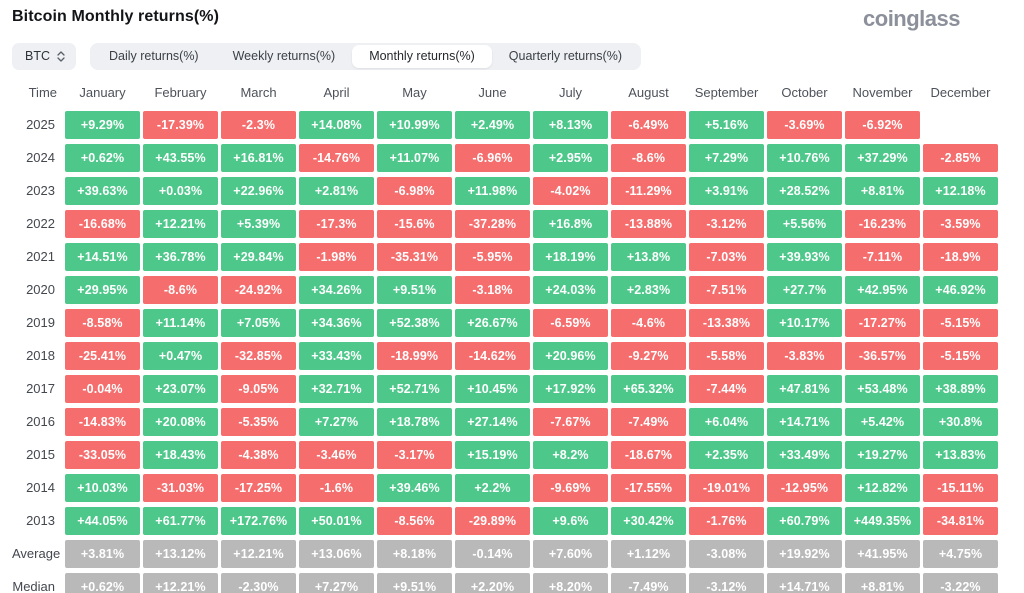  I want to click on return-cell: +14.08%, so click(336, 124).